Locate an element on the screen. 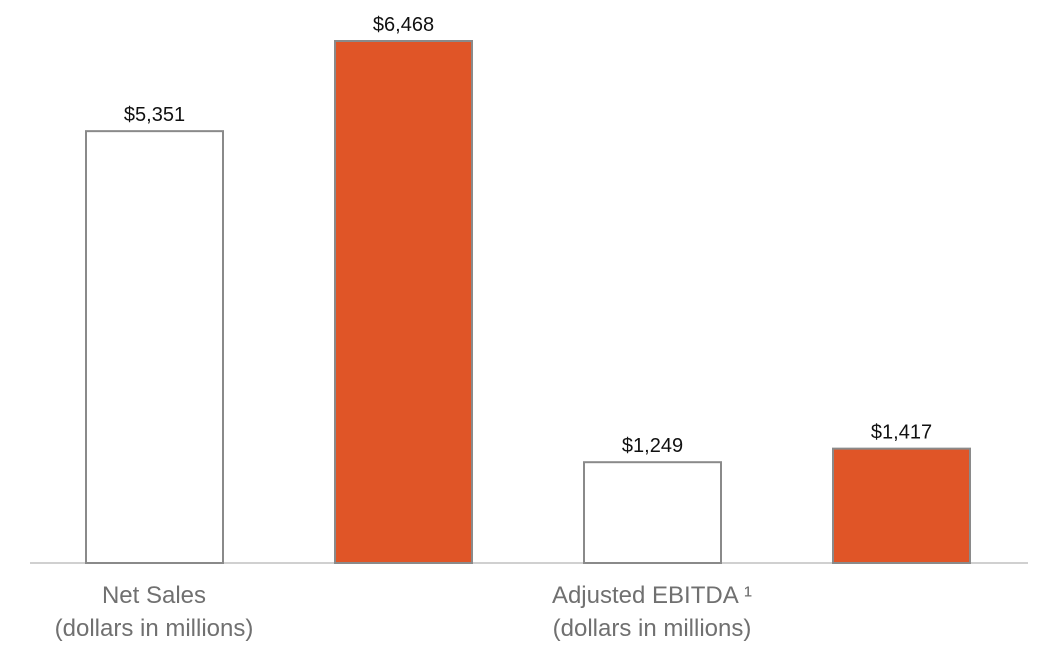  category-label: Net Sales is located at coordinates (154, 595).